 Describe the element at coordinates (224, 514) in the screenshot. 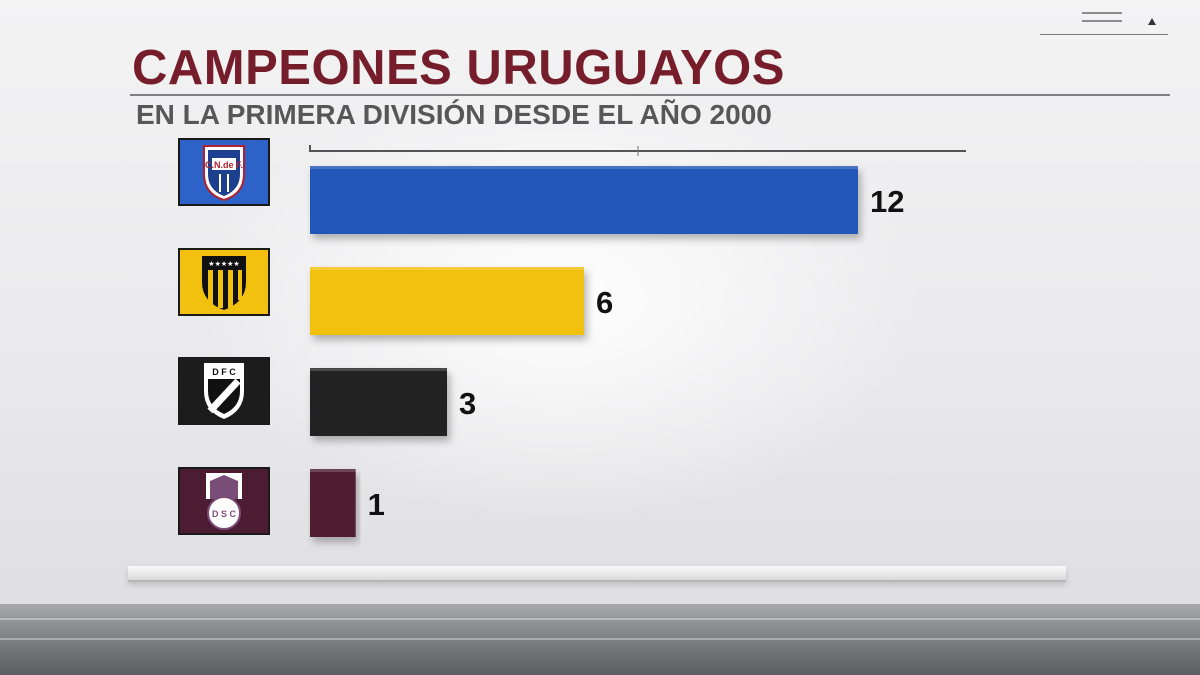

I see `svg-text: D S C` at that location.